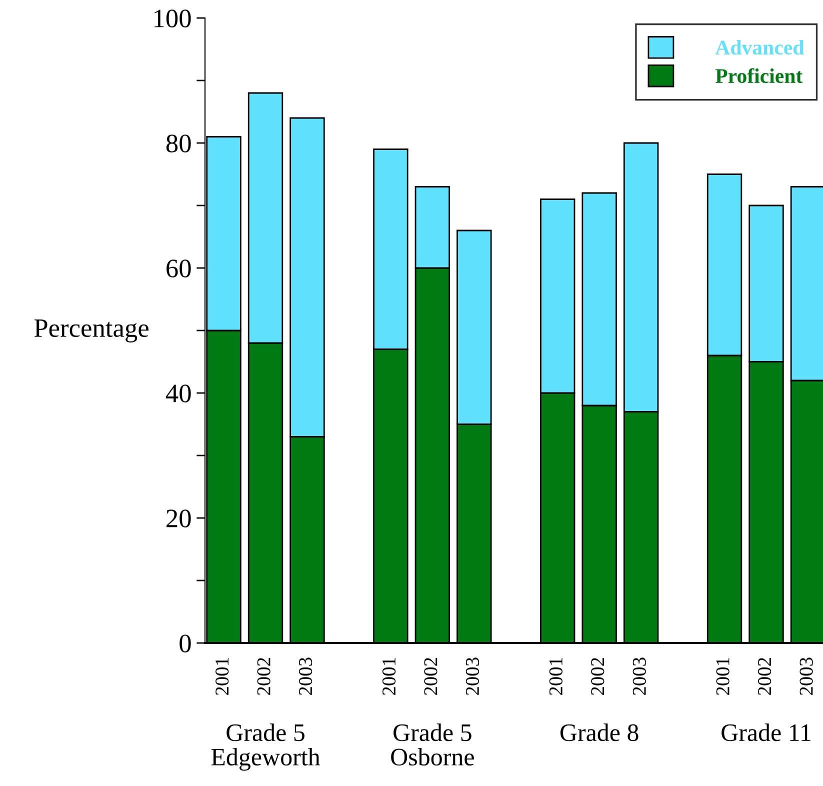 Image resolution: width=823 pixels, height=786 pixels. I want to click on y-tick-label: 0, so click(185, 643).